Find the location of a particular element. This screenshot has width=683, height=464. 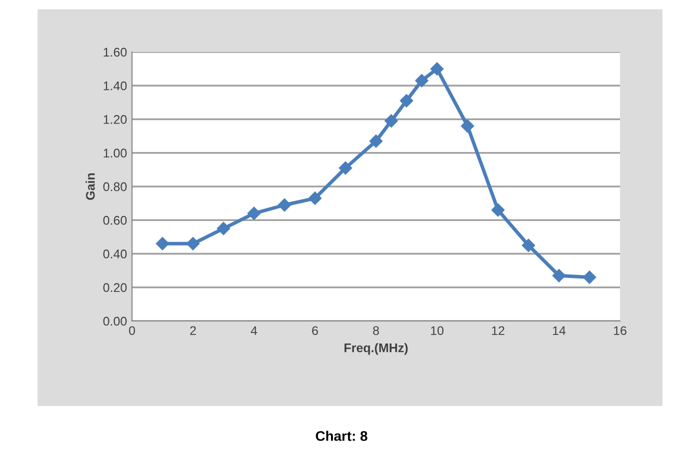

x-axis-title: Freq.(MHz) is located at coordinates (376, 349).